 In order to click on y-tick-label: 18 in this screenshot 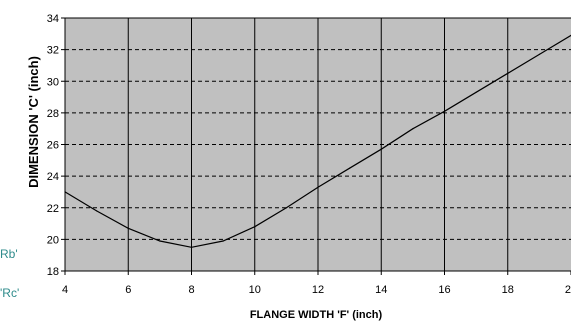, I will do `click(53, 272)`.